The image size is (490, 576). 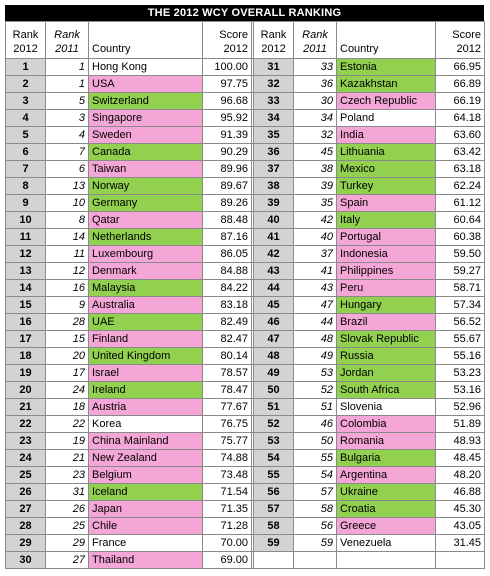 What do you see at coordinates (145, 543) in the screenshot?
I see `country-cell: France` at bounding box center [145, 543].